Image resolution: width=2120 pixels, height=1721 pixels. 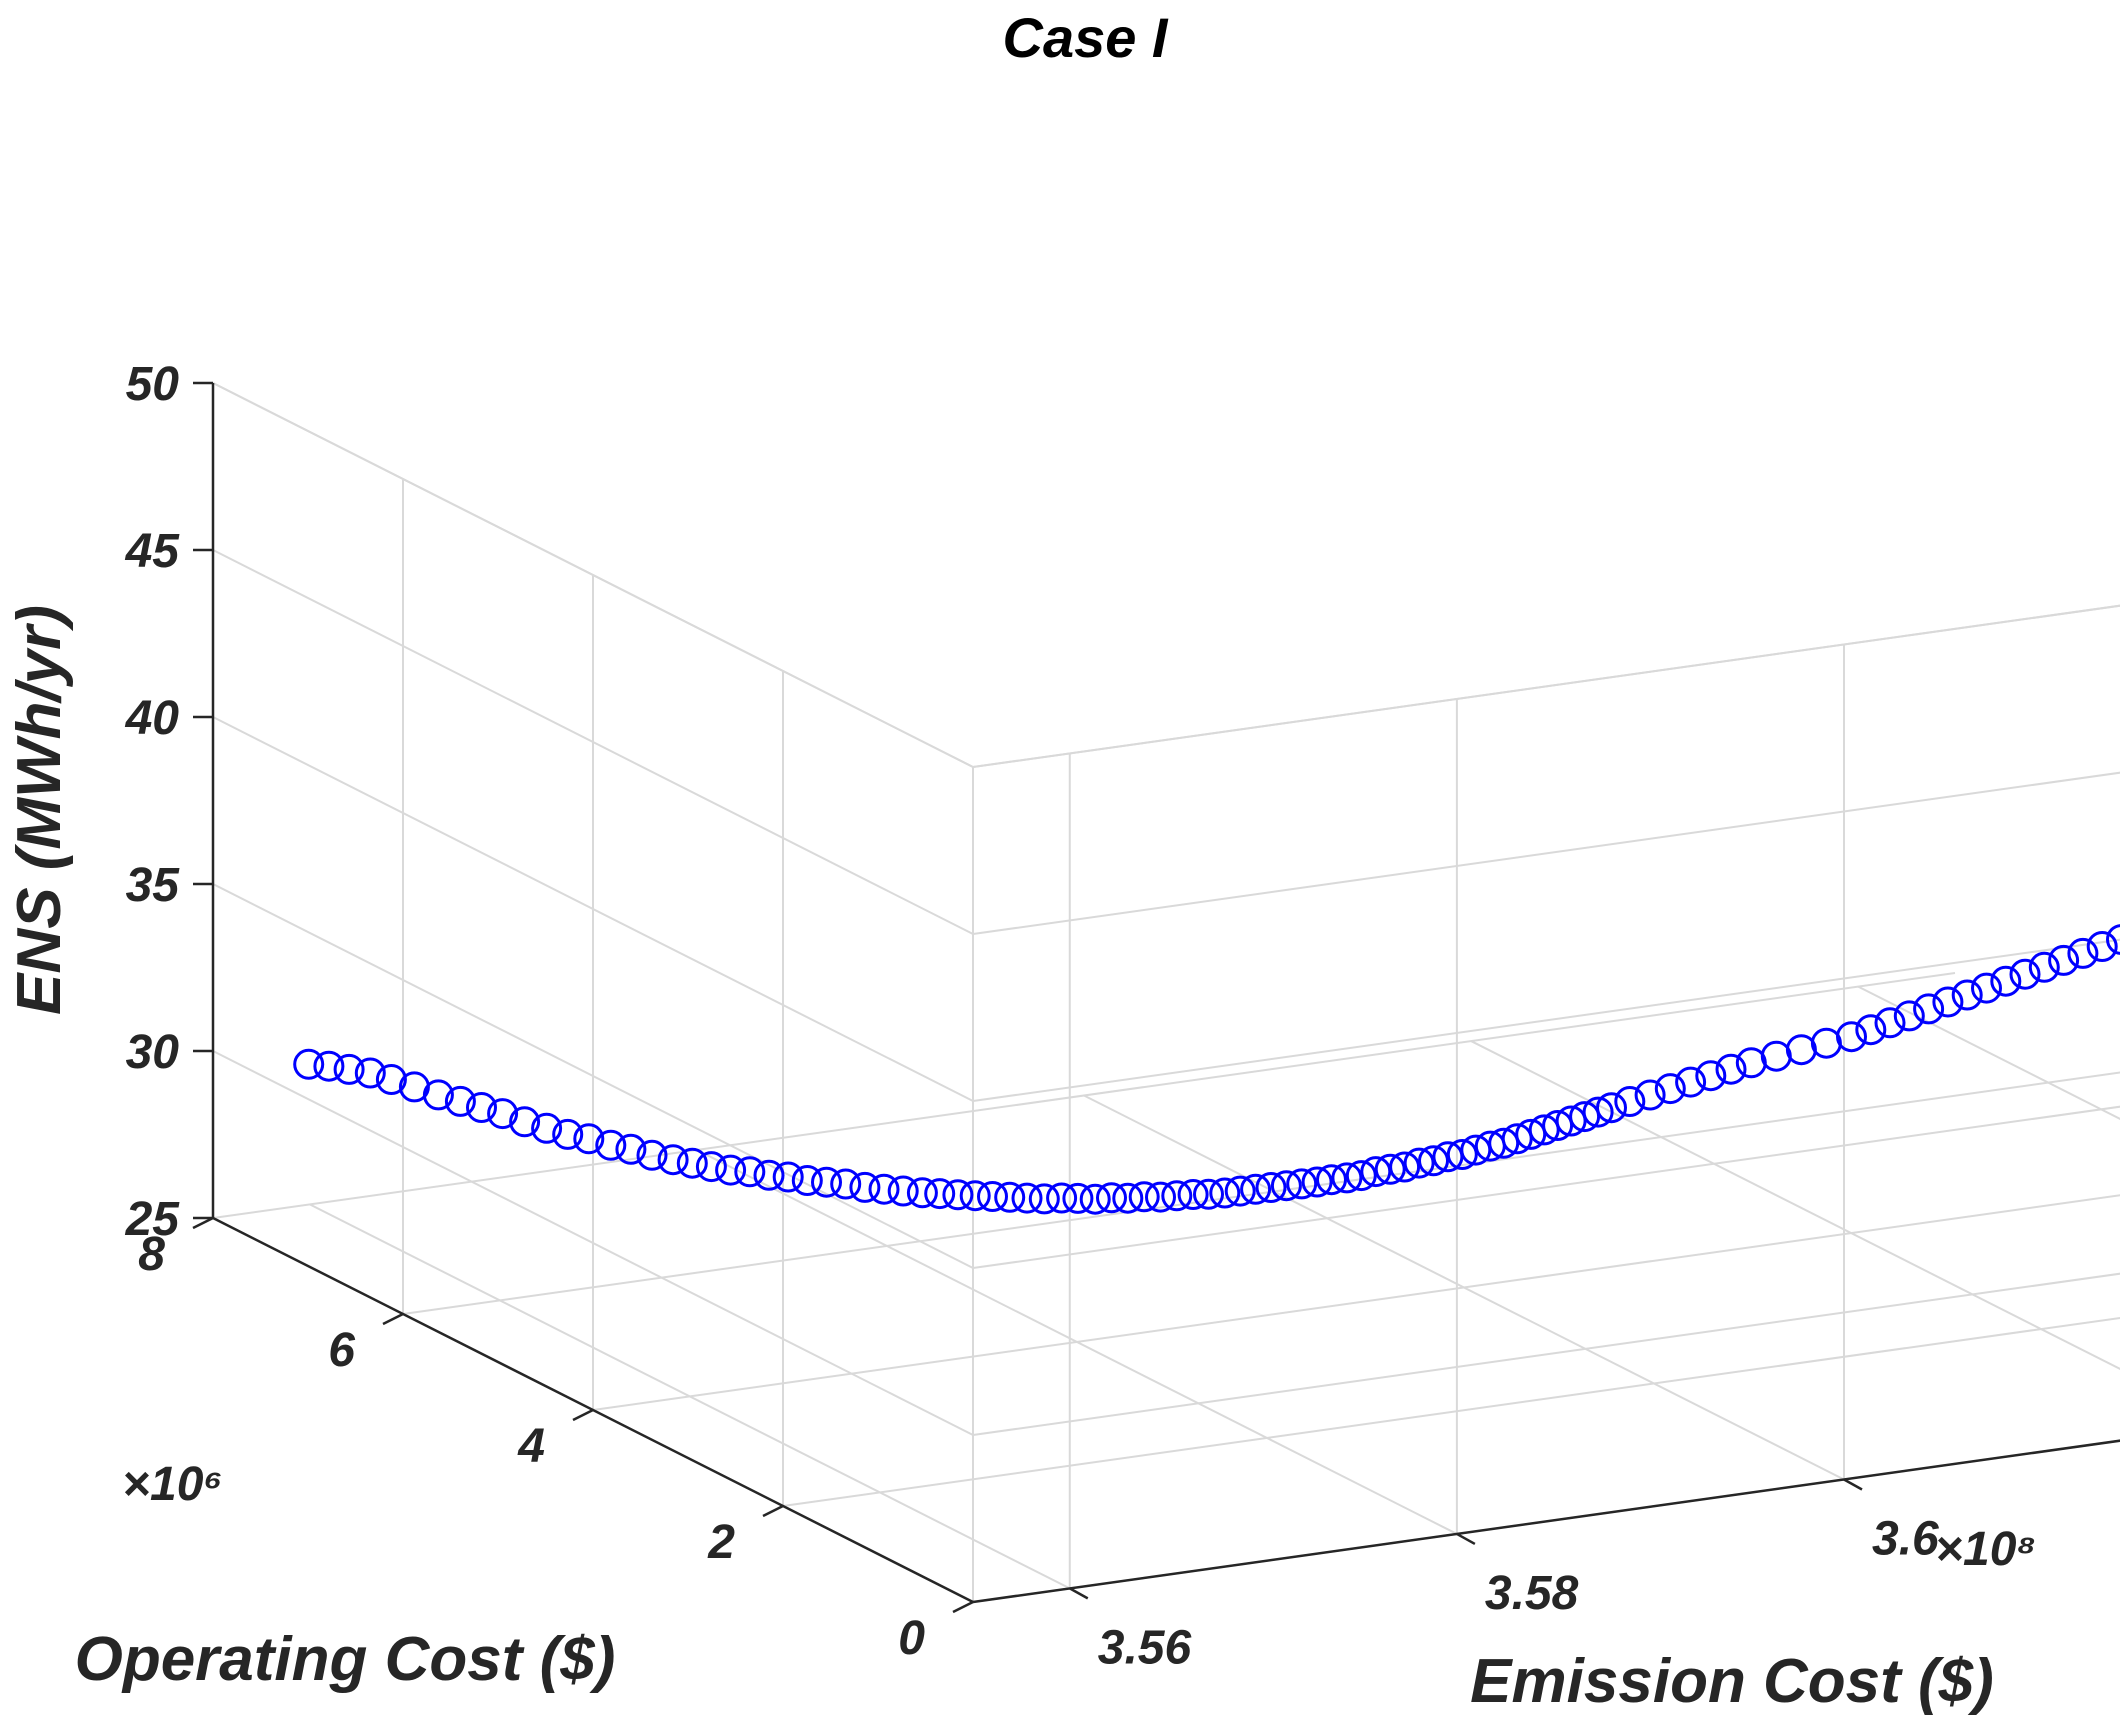 What do you see at coordinates (1985, 1549) in the screenshot?
I see `x-axis-exponent: ×10⁸` at bounding box center [1985, 1549].